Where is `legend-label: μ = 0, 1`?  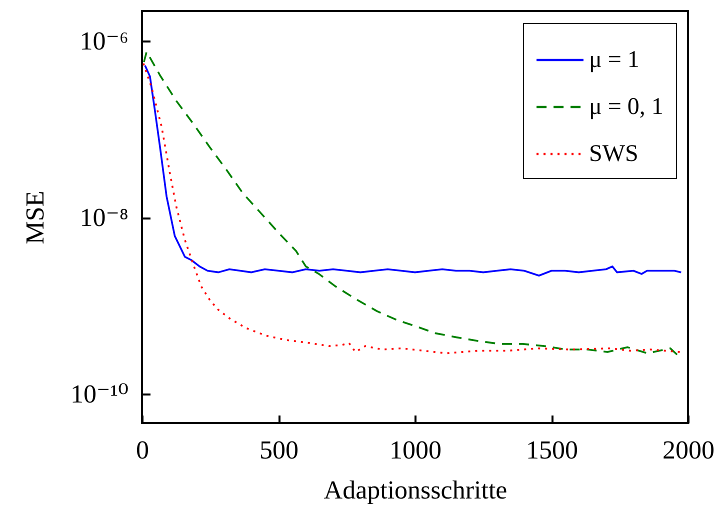 legend-label: μ = 0, 1 is located at coordinates (626, 107).